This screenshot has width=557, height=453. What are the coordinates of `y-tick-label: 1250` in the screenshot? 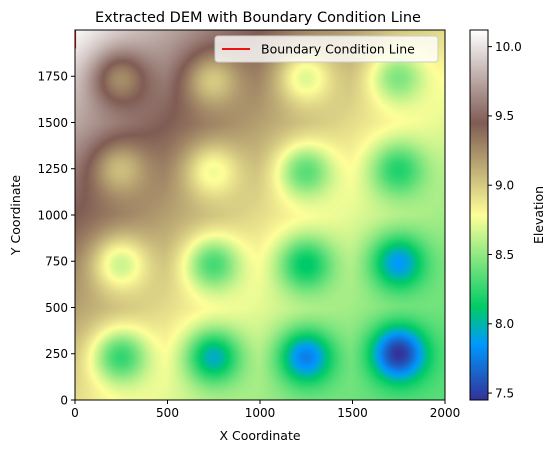 It's located at (52, 169).